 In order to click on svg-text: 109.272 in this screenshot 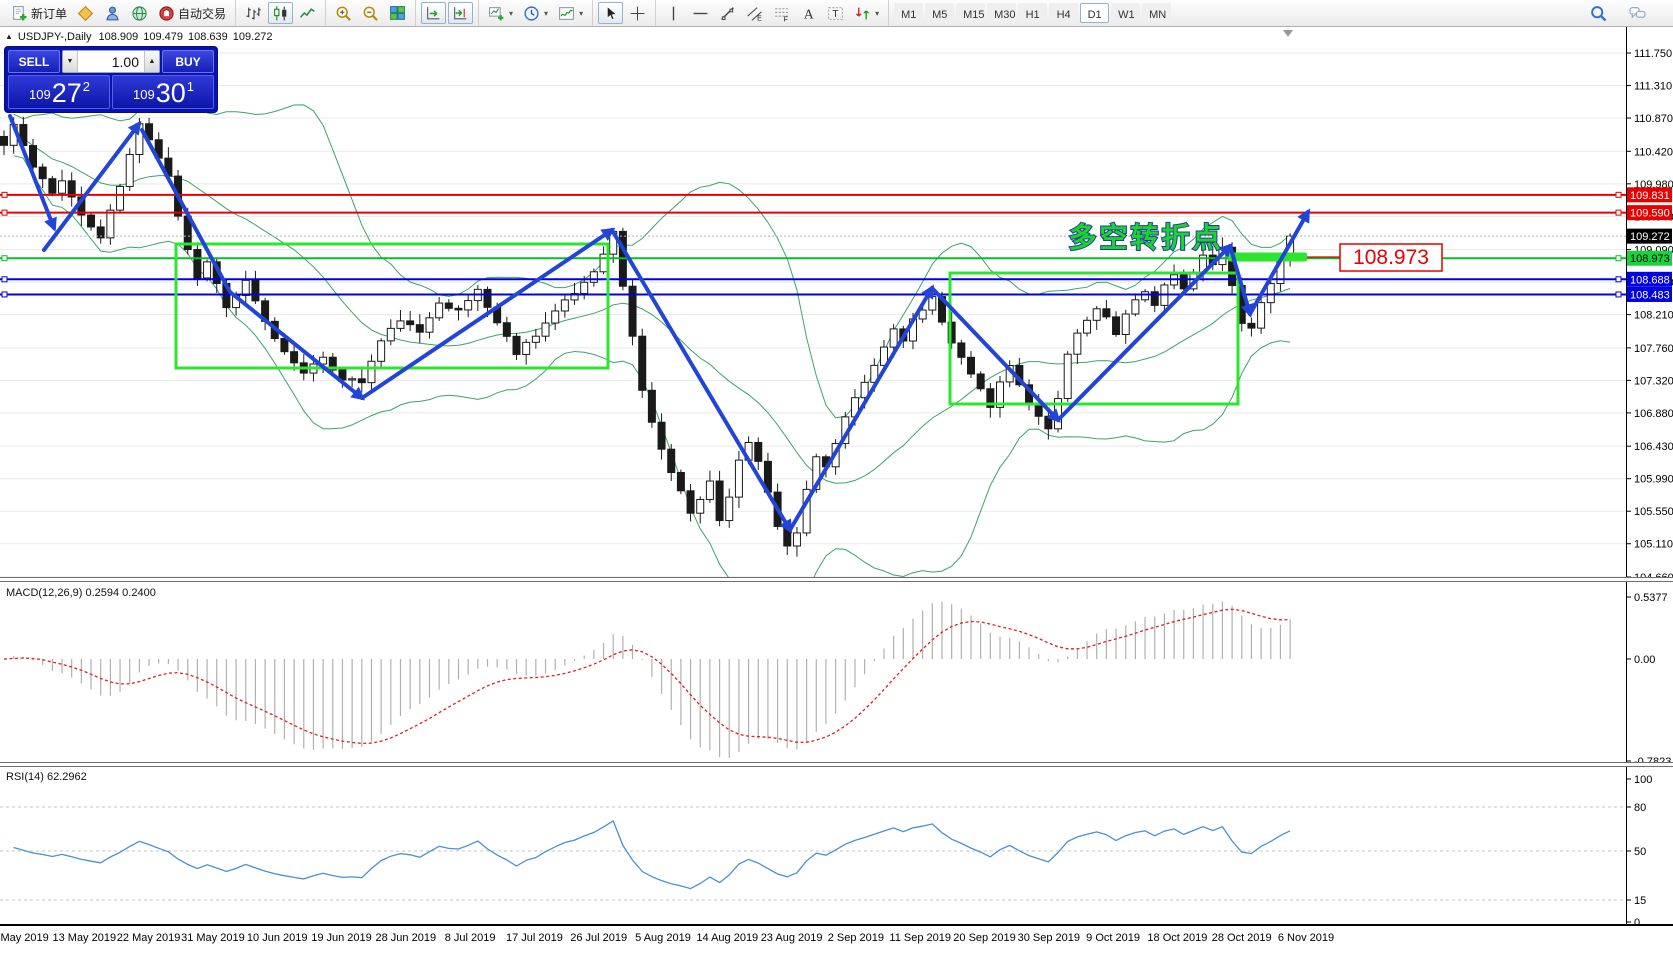, I will do `click(1650, 237)`.